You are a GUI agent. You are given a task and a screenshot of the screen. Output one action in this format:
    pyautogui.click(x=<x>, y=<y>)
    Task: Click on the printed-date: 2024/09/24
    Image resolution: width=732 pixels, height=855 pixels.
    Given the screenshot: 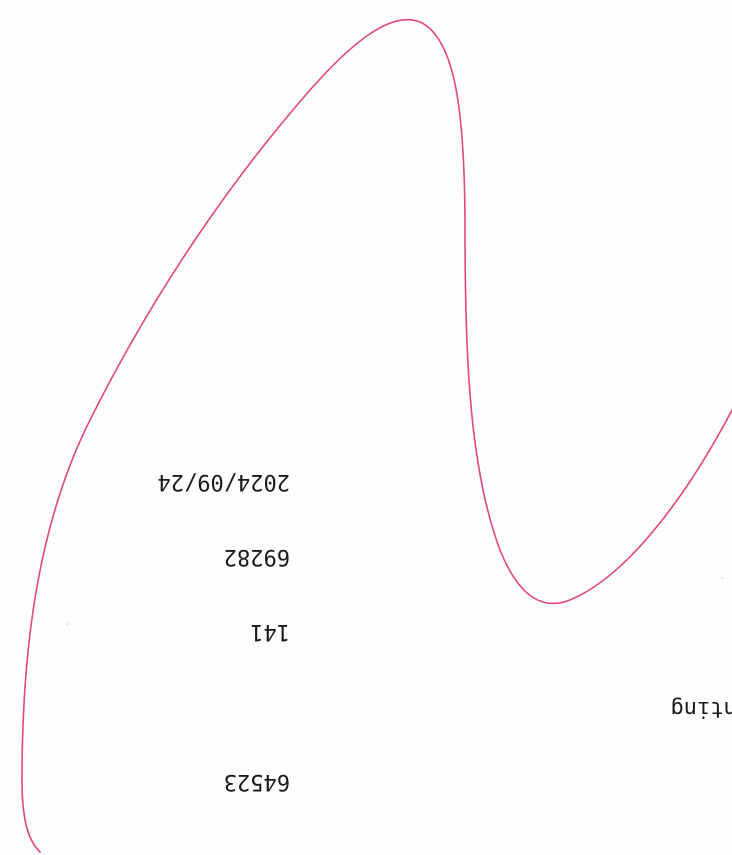 What is the action you would take?
    pyautogui.click(x=223, y=481)
    